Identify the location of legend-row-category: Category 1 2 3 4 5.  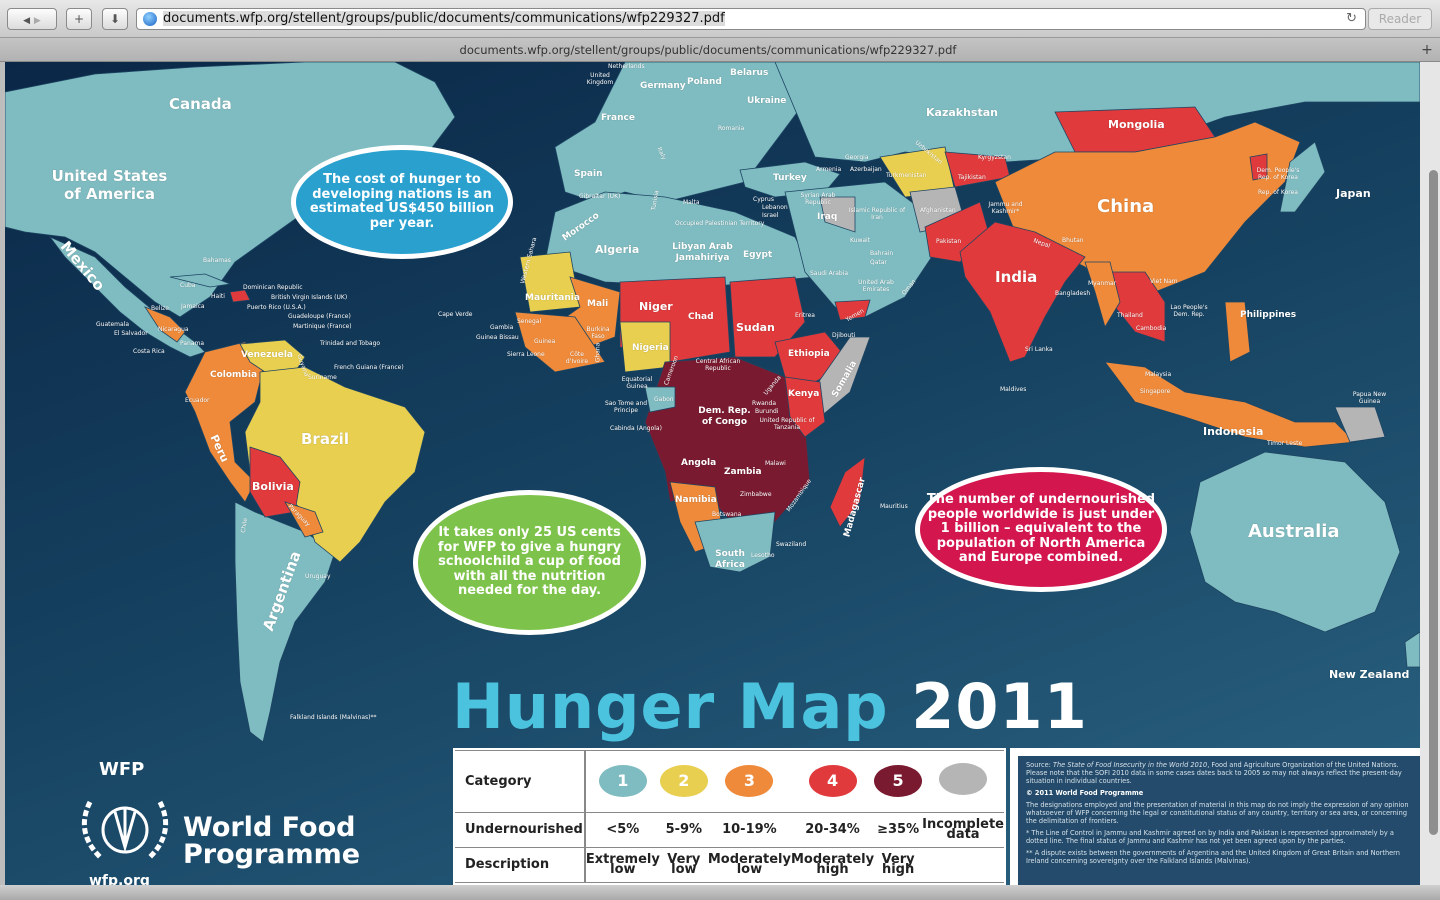
(729, 781).